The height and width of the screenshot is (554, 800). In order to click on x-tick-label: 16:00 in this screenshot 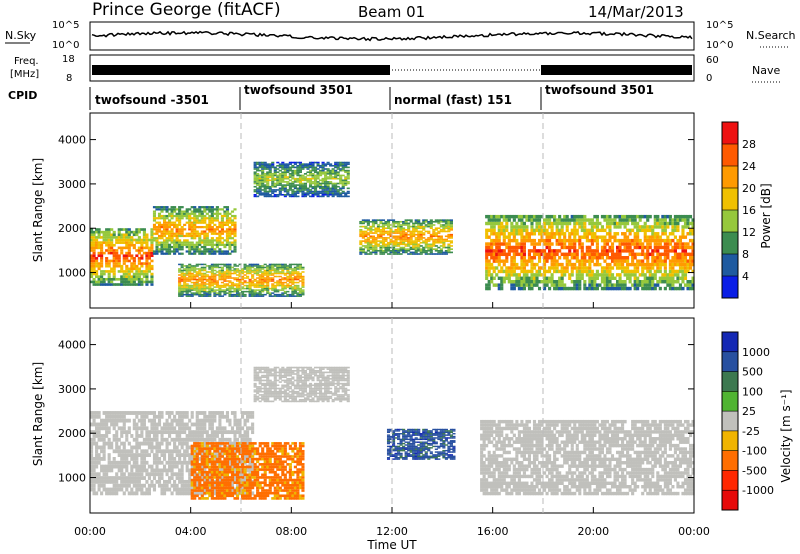, I will do `click(493, 531)`.